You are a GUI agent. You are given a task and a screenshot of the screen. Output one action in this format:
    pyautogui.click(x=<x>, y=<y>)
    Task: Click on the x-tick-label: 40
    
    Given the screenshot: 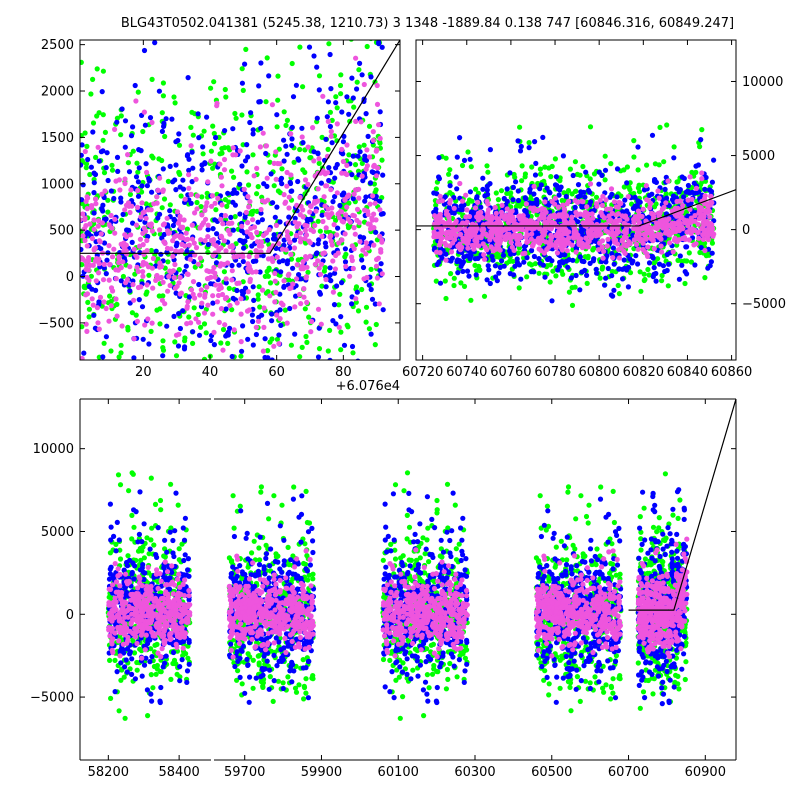 What is the action you would take?
    pyautogui.click(x=210, y=372)
    